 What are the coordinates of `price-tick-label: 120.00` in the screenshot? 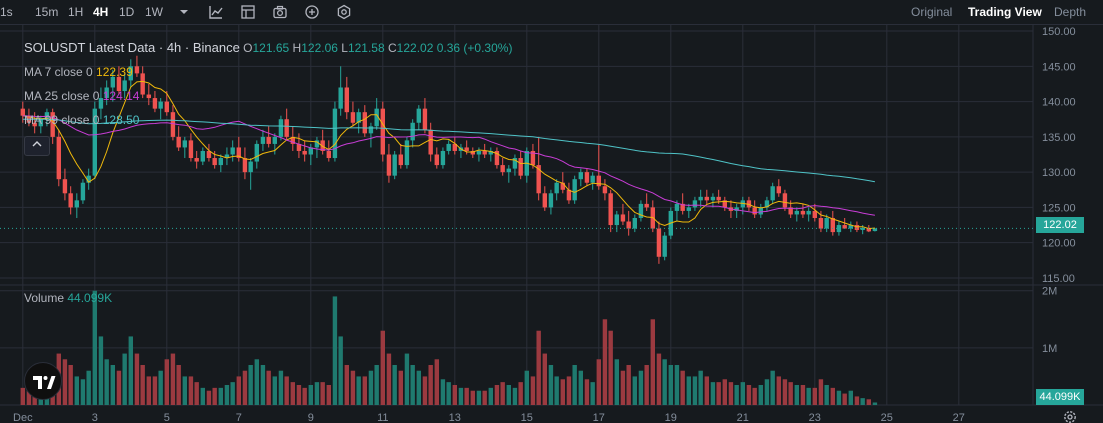 It's located at (1059, 244).